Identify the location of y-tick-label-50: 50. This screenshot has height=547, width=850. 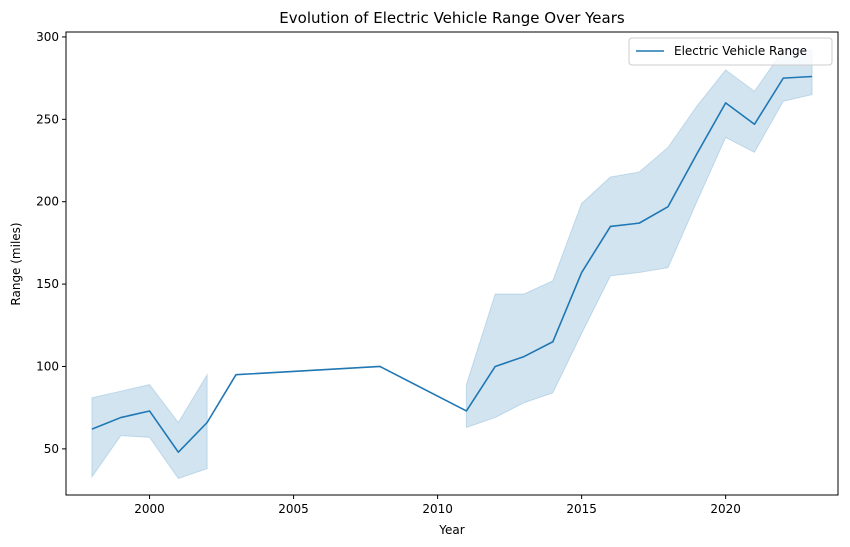
(51, 449).